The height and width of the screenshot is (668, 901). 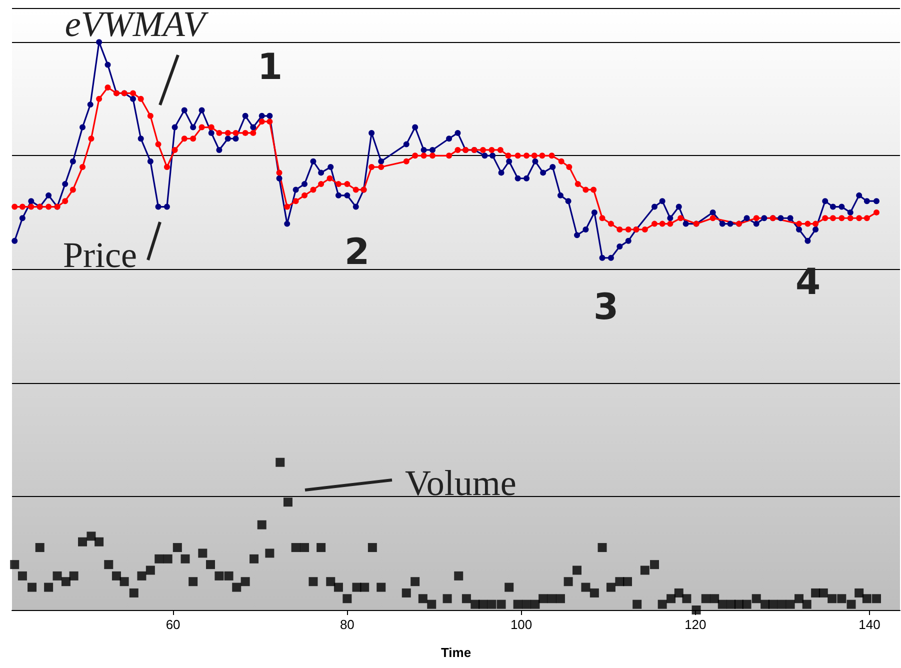 What do you see at coordinates (173, 624) in the screenshot?
I see `x-tick-label: 60` at bounding box center [173, 624].